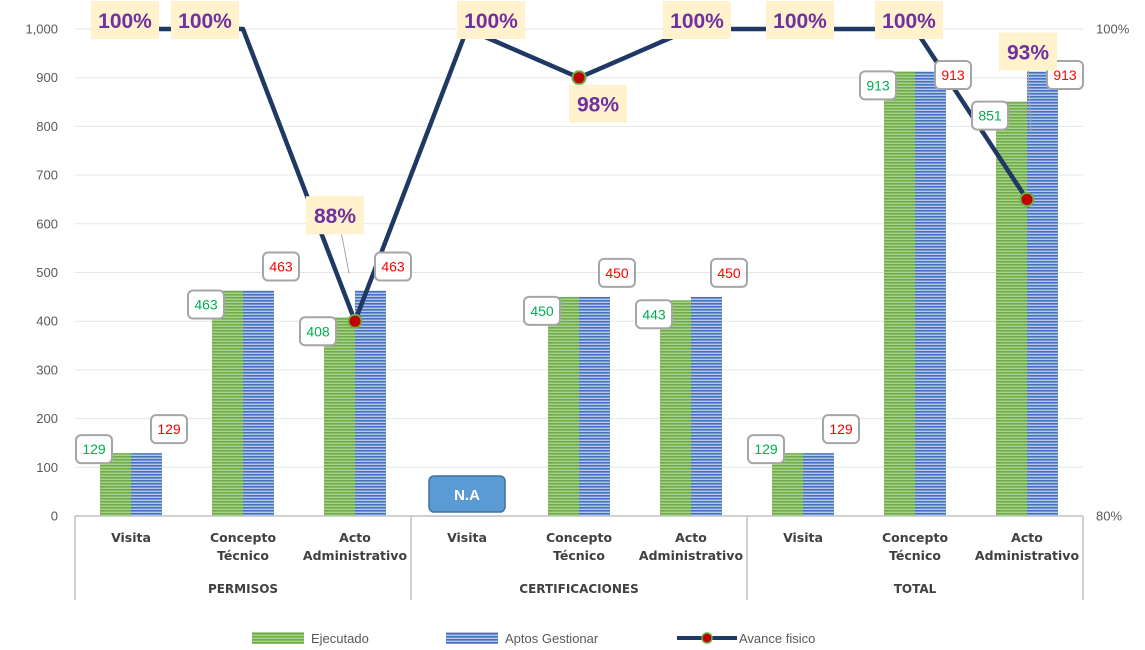 The height and width of the screenshot is (650, 1145). I want to click on legend-label: Ejecutado, so click(340, 638).